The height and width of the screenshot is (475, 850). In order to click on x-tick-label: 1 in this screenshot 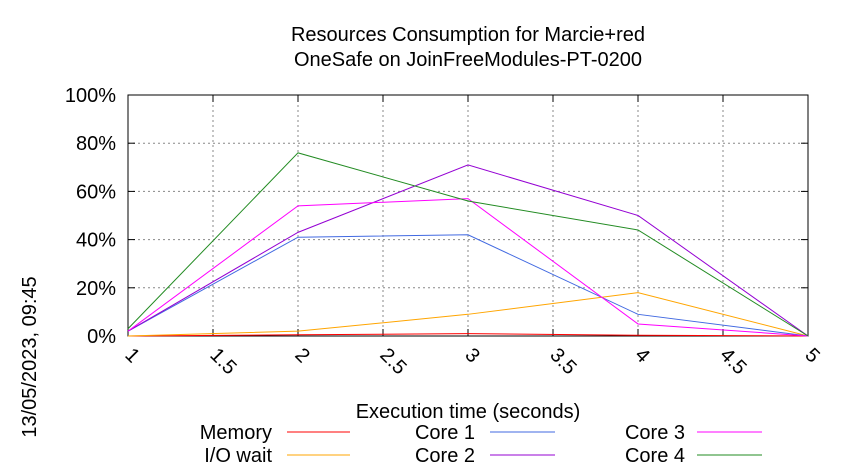, I will do `click(131, 355)`.